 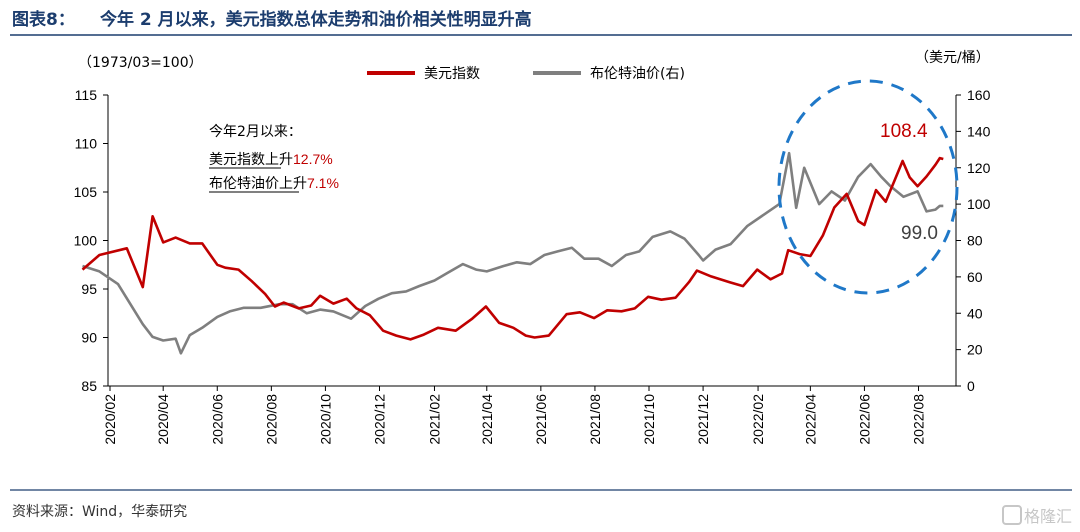 What do you see at coordinates (975, 277) in the screenshot?
I see `right-tick-label: 60` at bounding box center [975, 277].